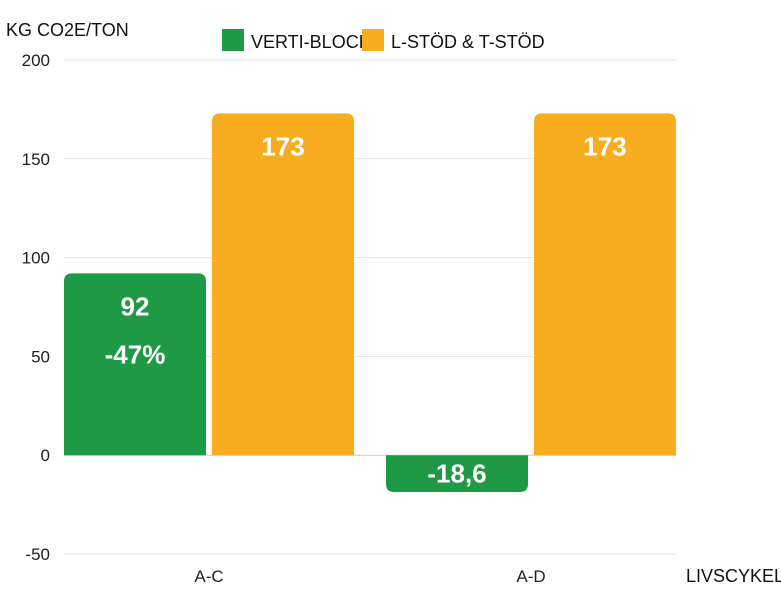  Describe the element at coordinates (36, 60) in the screenshot. I see `y-tick-label: 200` at that location.